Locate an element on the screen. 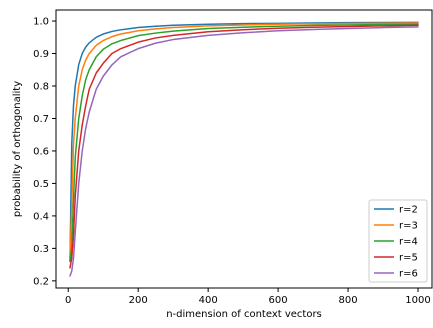  y-tick-label: 0.7 is located at coordinates (41, 119).